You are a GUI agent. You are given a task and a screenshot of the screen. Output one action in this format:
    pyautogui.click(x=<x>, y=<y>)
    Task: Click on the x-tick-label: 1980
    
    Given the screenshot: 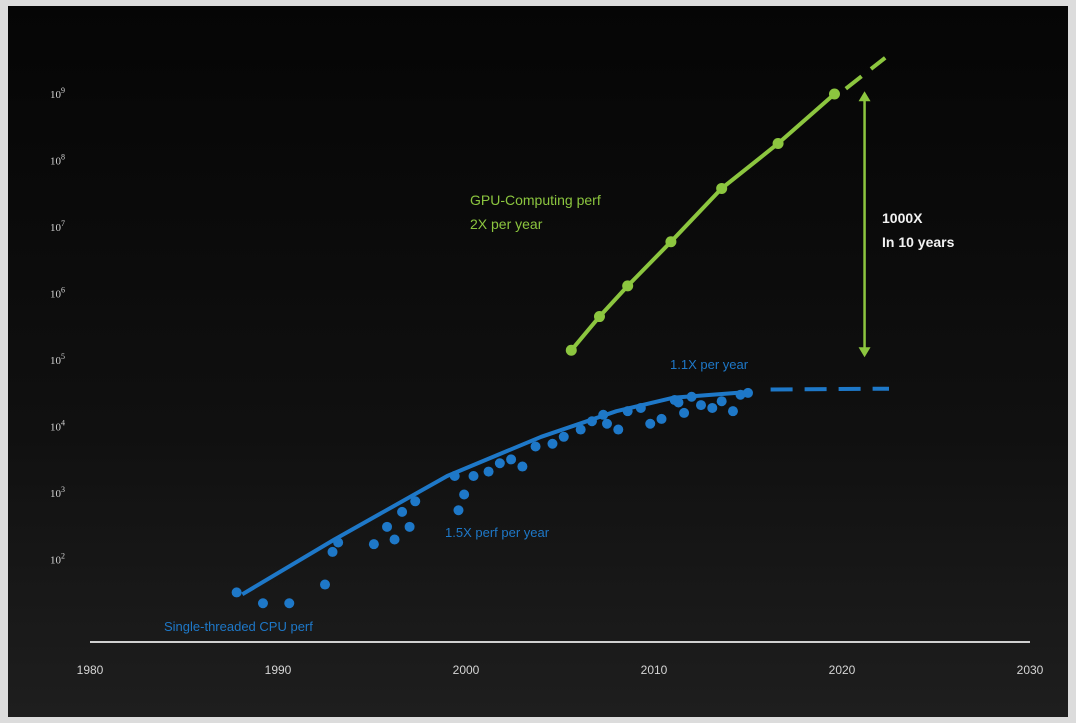 What is the action you would take?
    pyautogui.click(x=90, y=670)
    